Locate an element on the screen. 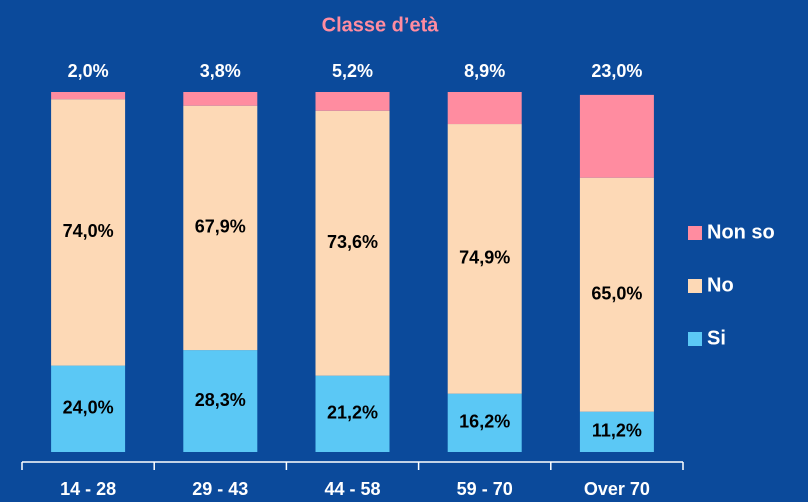  data-label: 74,0% is located at coordinates (88, 231).